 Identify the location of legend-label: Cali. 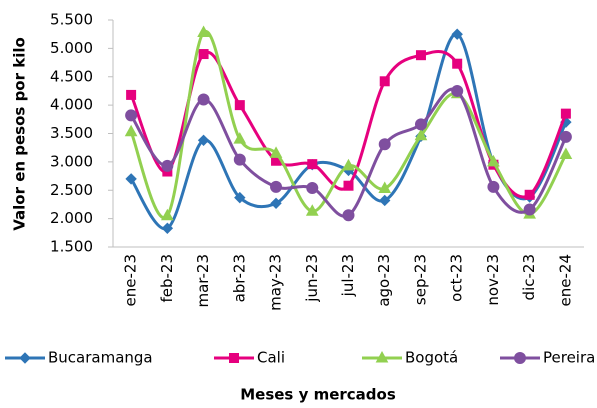
(271, 358).